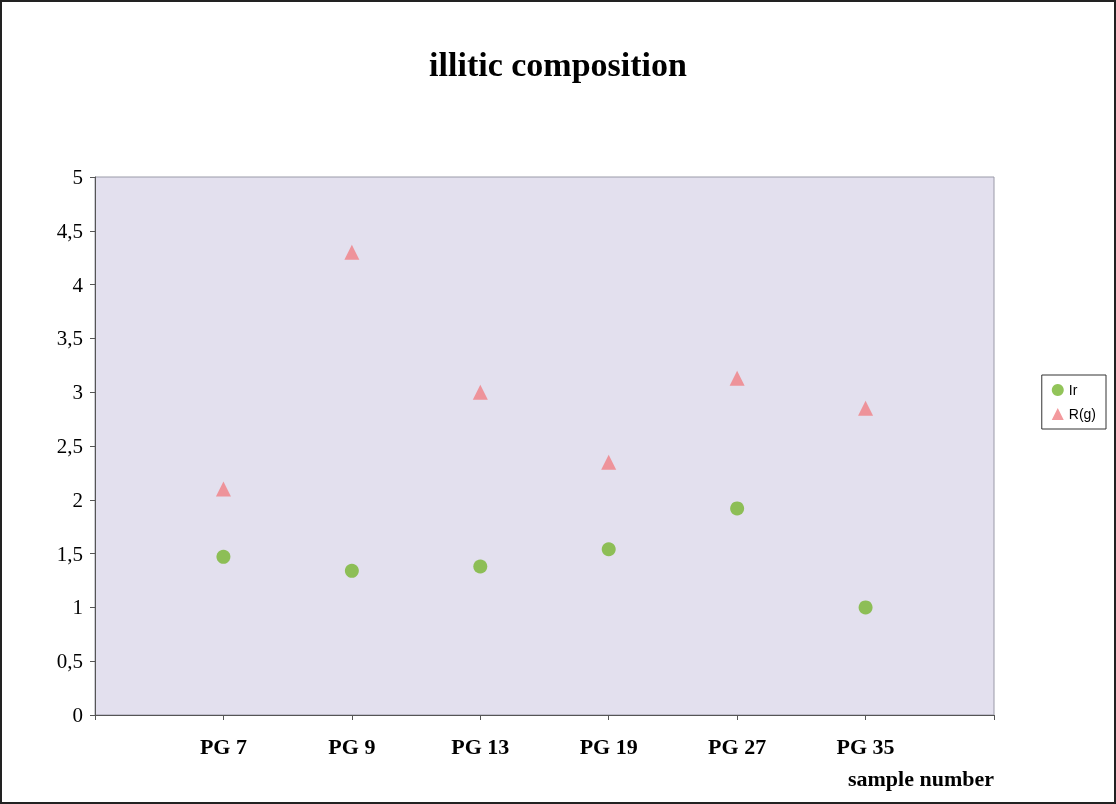 The width and height of the screenshot is (1116, 804). Describe the element at coordinates (77, 392) in the screenshot. I see `y-tick-label: 3` at that location.